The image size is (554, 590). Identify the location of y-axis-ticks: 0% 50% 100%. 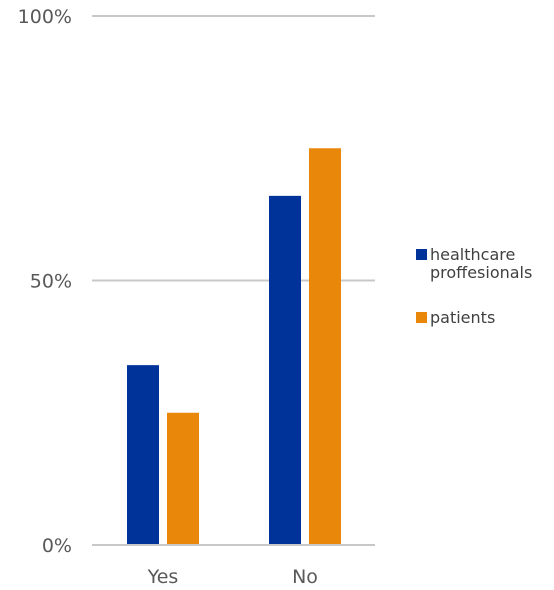
(45, 281).